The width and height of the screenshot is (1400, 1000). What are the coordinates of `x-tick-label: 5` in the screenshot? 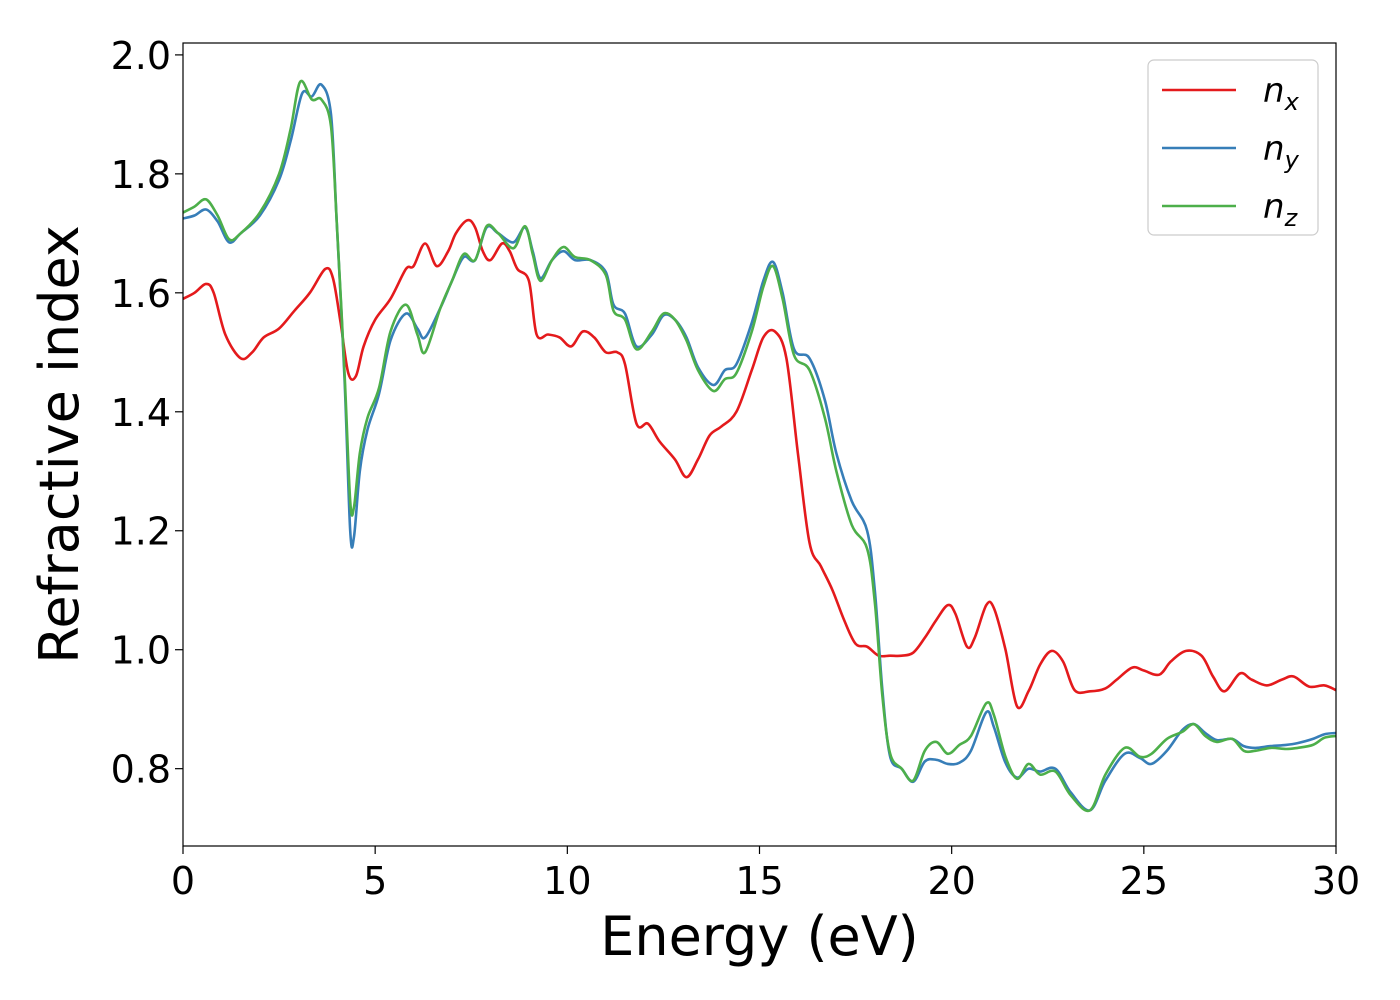 It's located at (375, 881).